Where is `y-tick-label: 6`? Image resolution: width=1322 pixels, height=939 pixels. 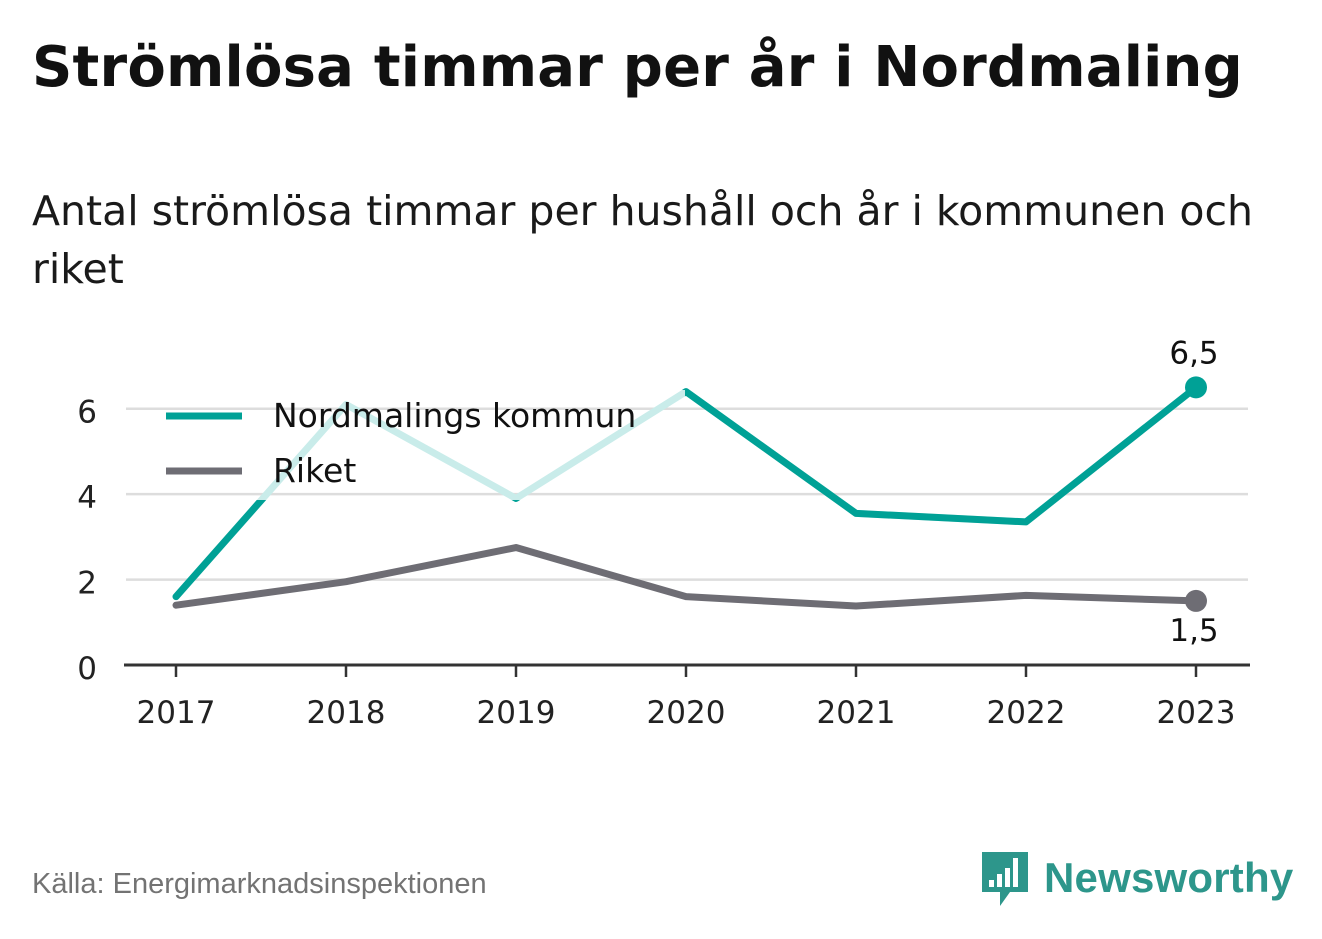 y-tick-label: 6 is located at coordinates (87, 413).